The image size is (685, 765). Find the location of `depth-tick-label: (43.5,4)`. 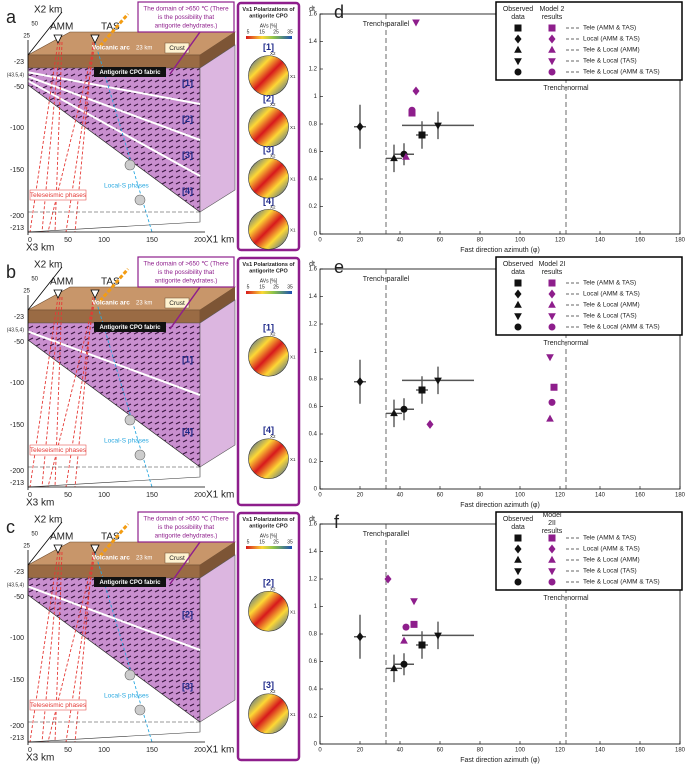

depth-tick-label: (43.5,4) is located at coordinates (16, 75).